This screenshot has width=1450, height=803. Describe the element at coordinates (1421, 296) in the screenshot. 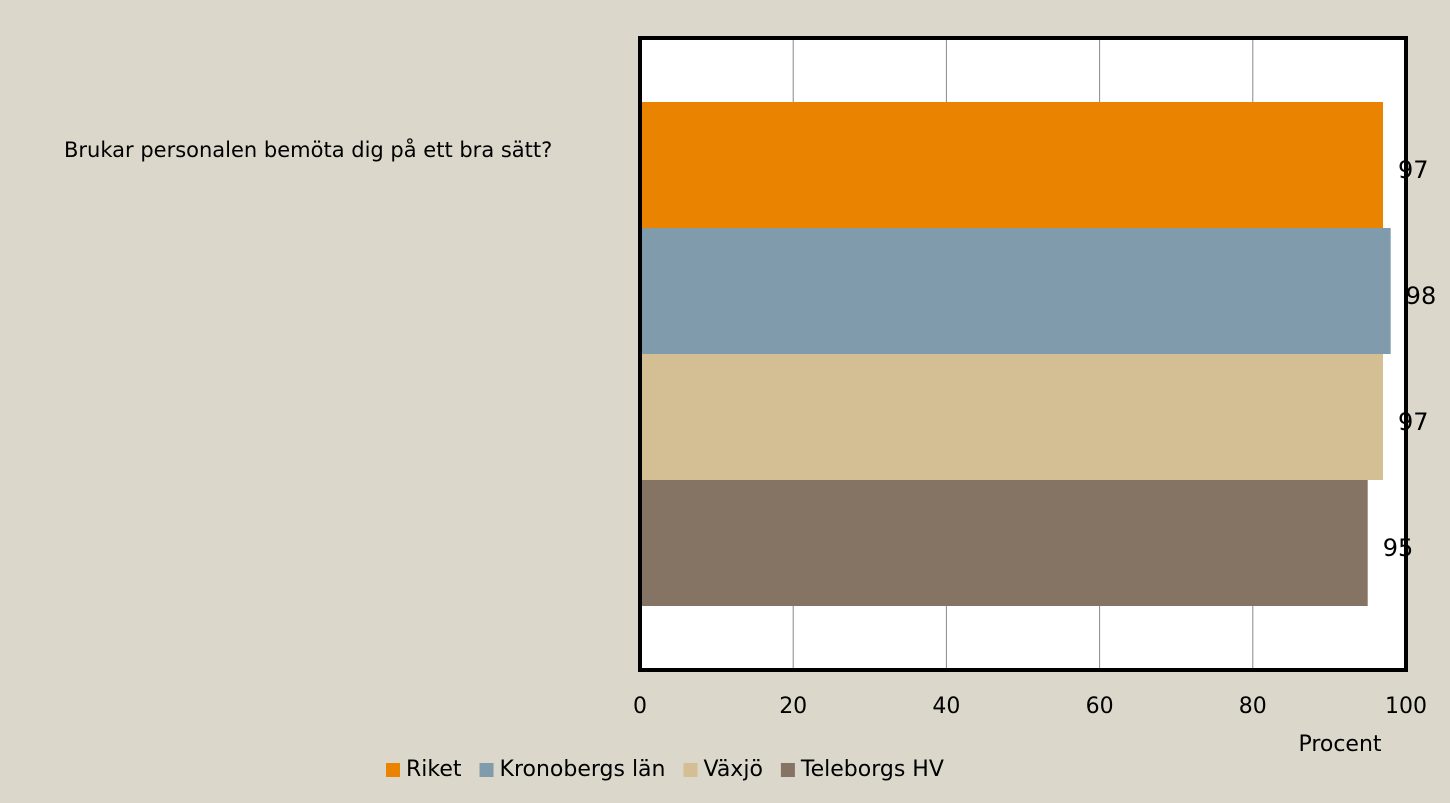

I see `data-label: 98` at that location.